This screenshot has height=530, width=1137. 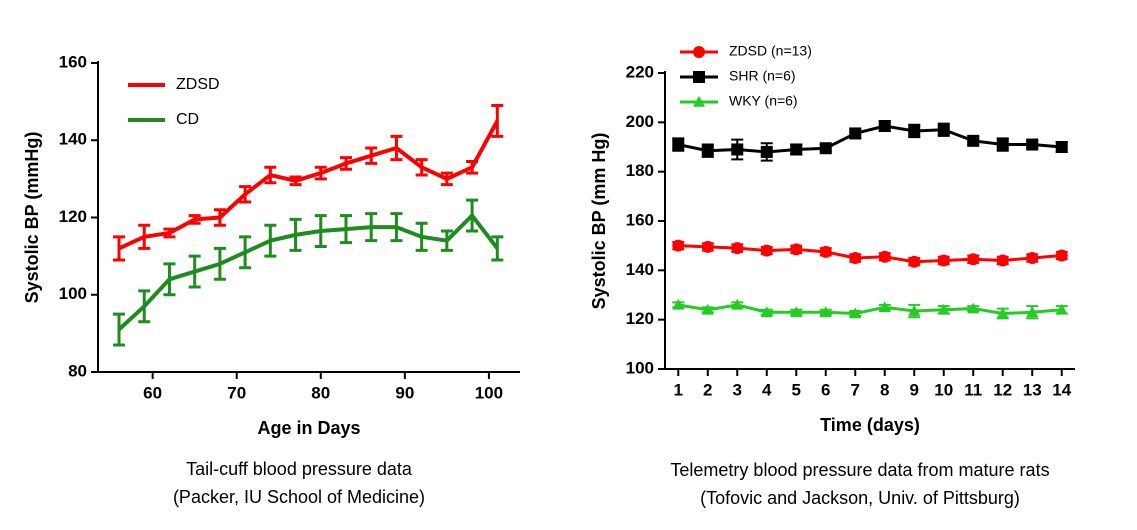 What do you see at coordinates (1061, 389) in the screenshot?
I see `x-tick-label: 14` at bounding box center [1061, 389].